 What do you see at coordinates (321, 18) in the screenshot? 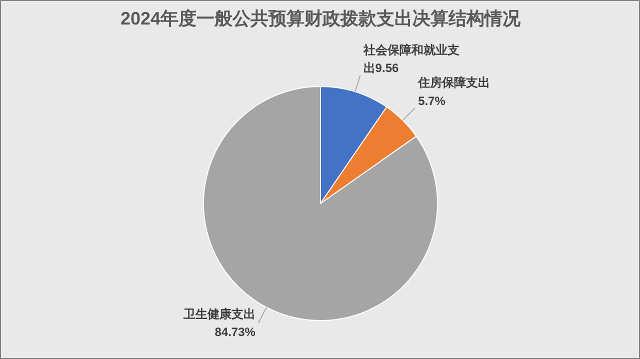
I see `chart-title: 2024年度一般公共预算财政拨款支出决算结构情况` at bounding box center [321, 18].